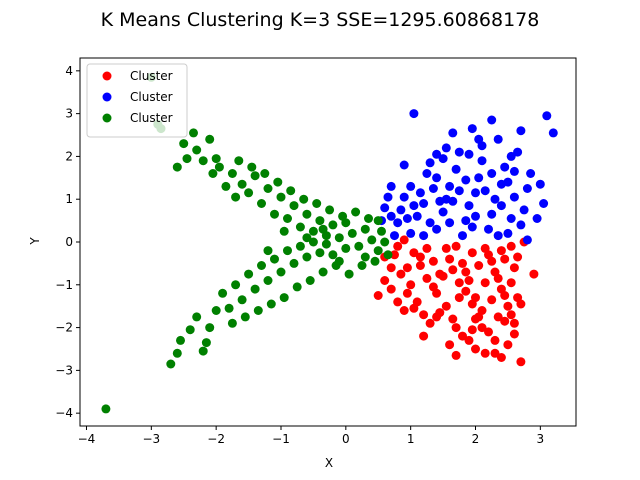  I want to click on chart-title: K Means Clustering K=3 SSE=1295.60868178, so click(320, 20).